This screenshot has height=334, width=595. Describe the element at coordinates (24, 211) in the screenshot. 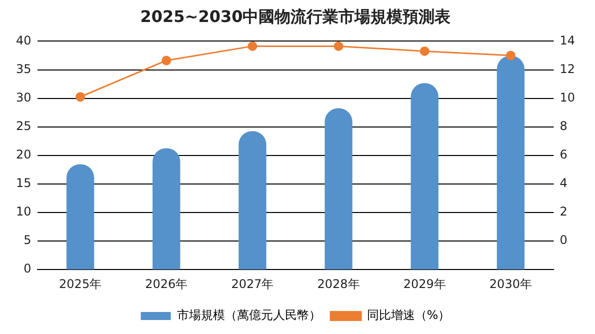

I see `y-tick-label: 10` at that location.